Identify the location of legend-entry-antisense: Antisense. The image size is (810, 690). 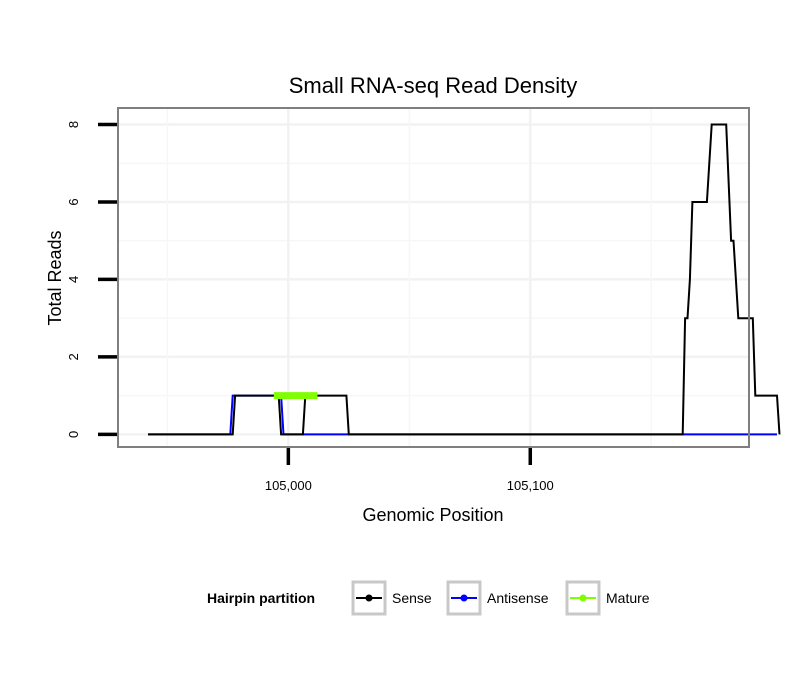
(497, 598).